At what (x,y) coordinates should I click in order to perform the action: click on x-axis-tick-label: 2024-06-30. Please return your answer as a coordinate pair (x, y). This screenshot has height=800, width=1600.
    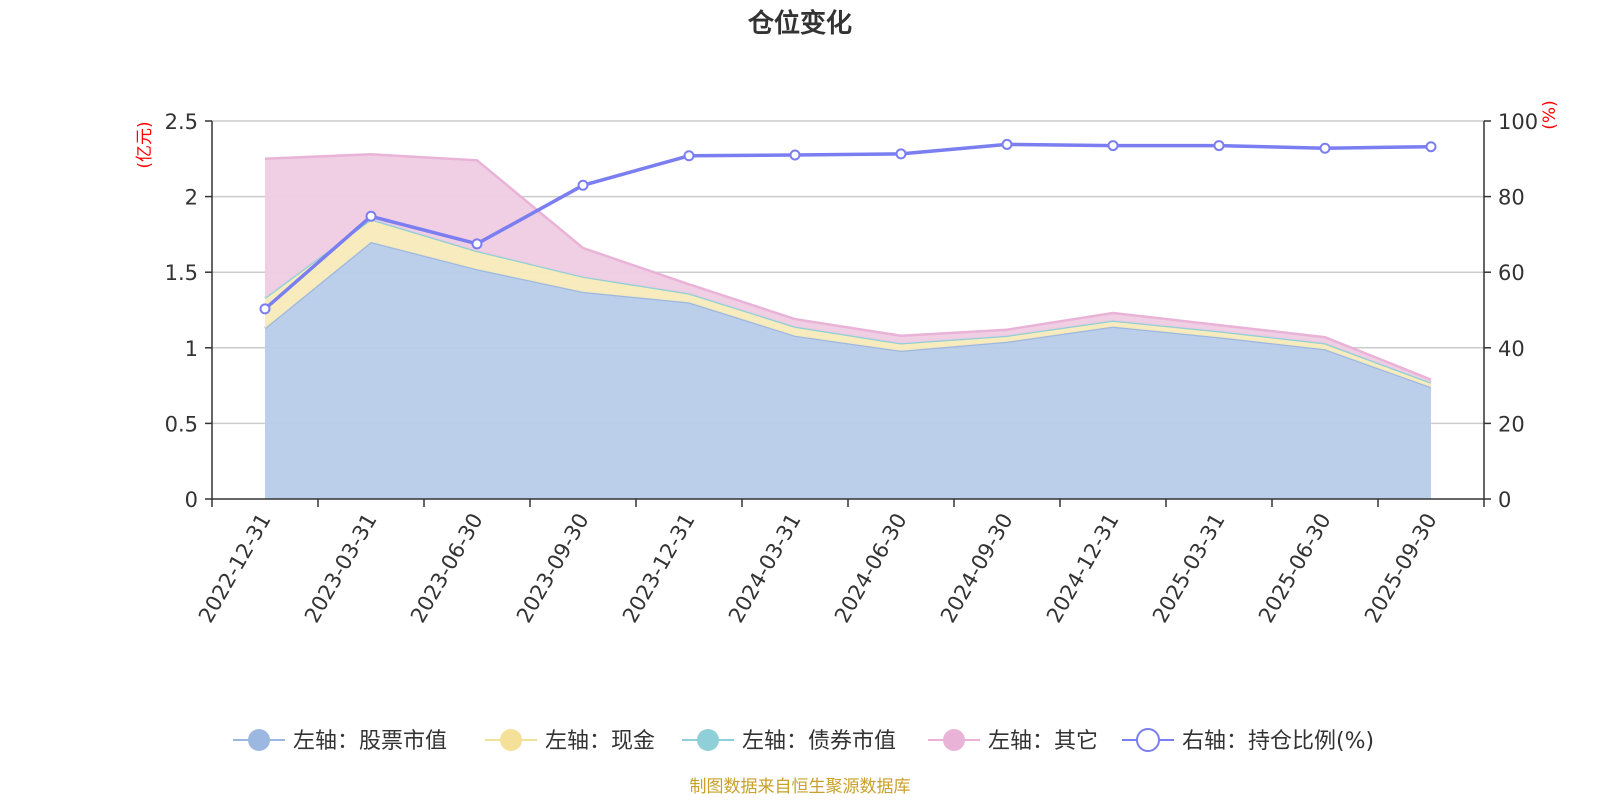
    Looking at the image, I should click on (871, 568).